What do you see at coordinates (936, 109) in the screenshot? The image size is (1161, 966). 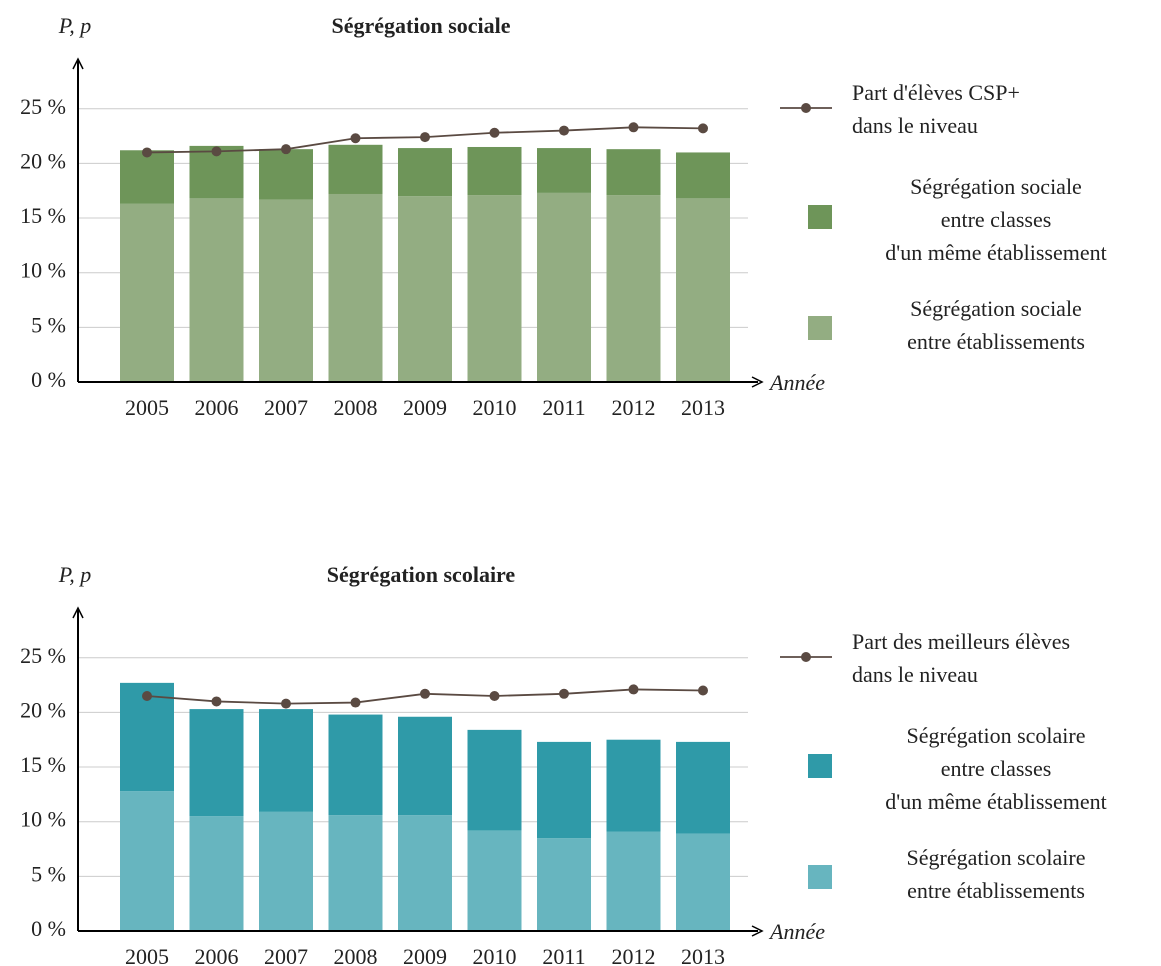 I see `legend-label: Part d'élèves CSP+ dans le niveau` at bounding box center [936, 109].